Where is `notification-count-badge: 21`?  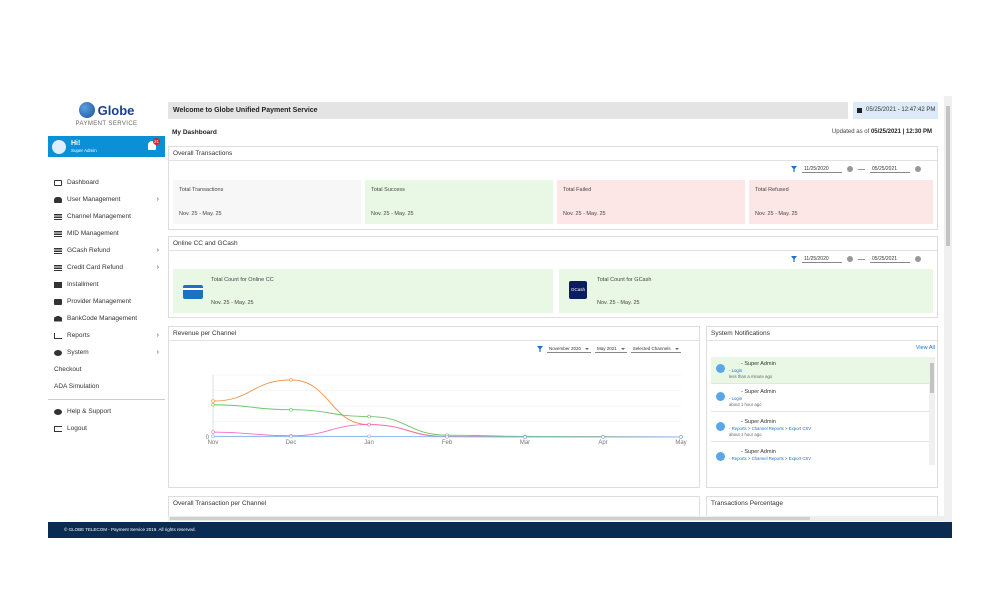 notification-count-badge: 21 is located at coordinates (156, 141).